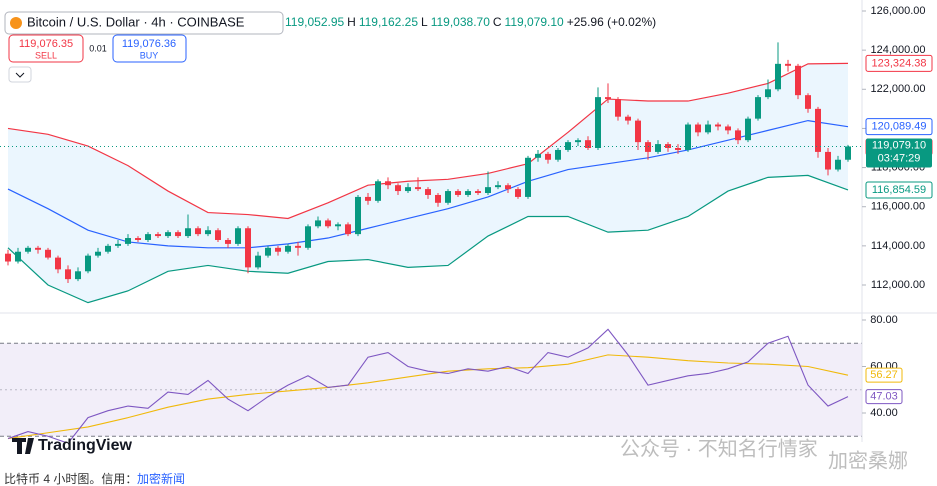 This screenshot has width=937, height=486. What do you see at coordinates (898, 207) in the screenshot?
I see `y-tick-label: 116,000.00` at bounding box center [898, 207].